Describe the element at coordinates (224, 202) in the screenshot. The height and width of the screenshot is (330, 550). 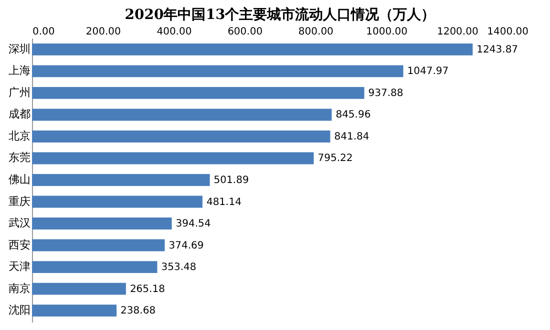
I see `data-label: 481.14` at that location.